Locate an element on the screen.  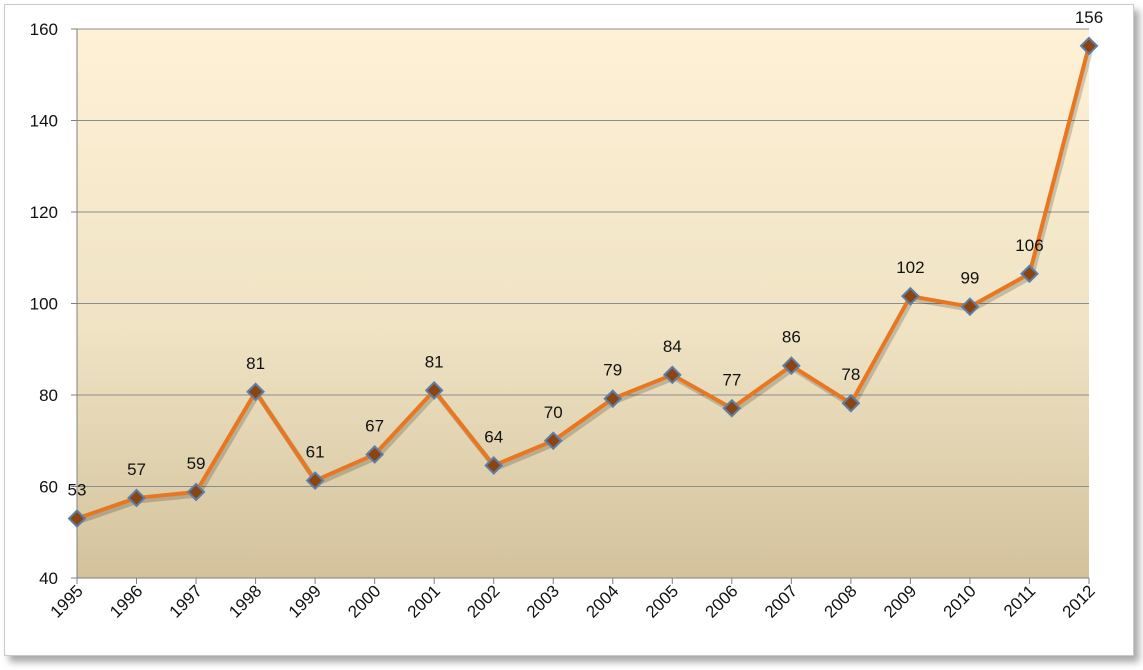
x-tick-label: 1999 is located at coordinates (305, 601).